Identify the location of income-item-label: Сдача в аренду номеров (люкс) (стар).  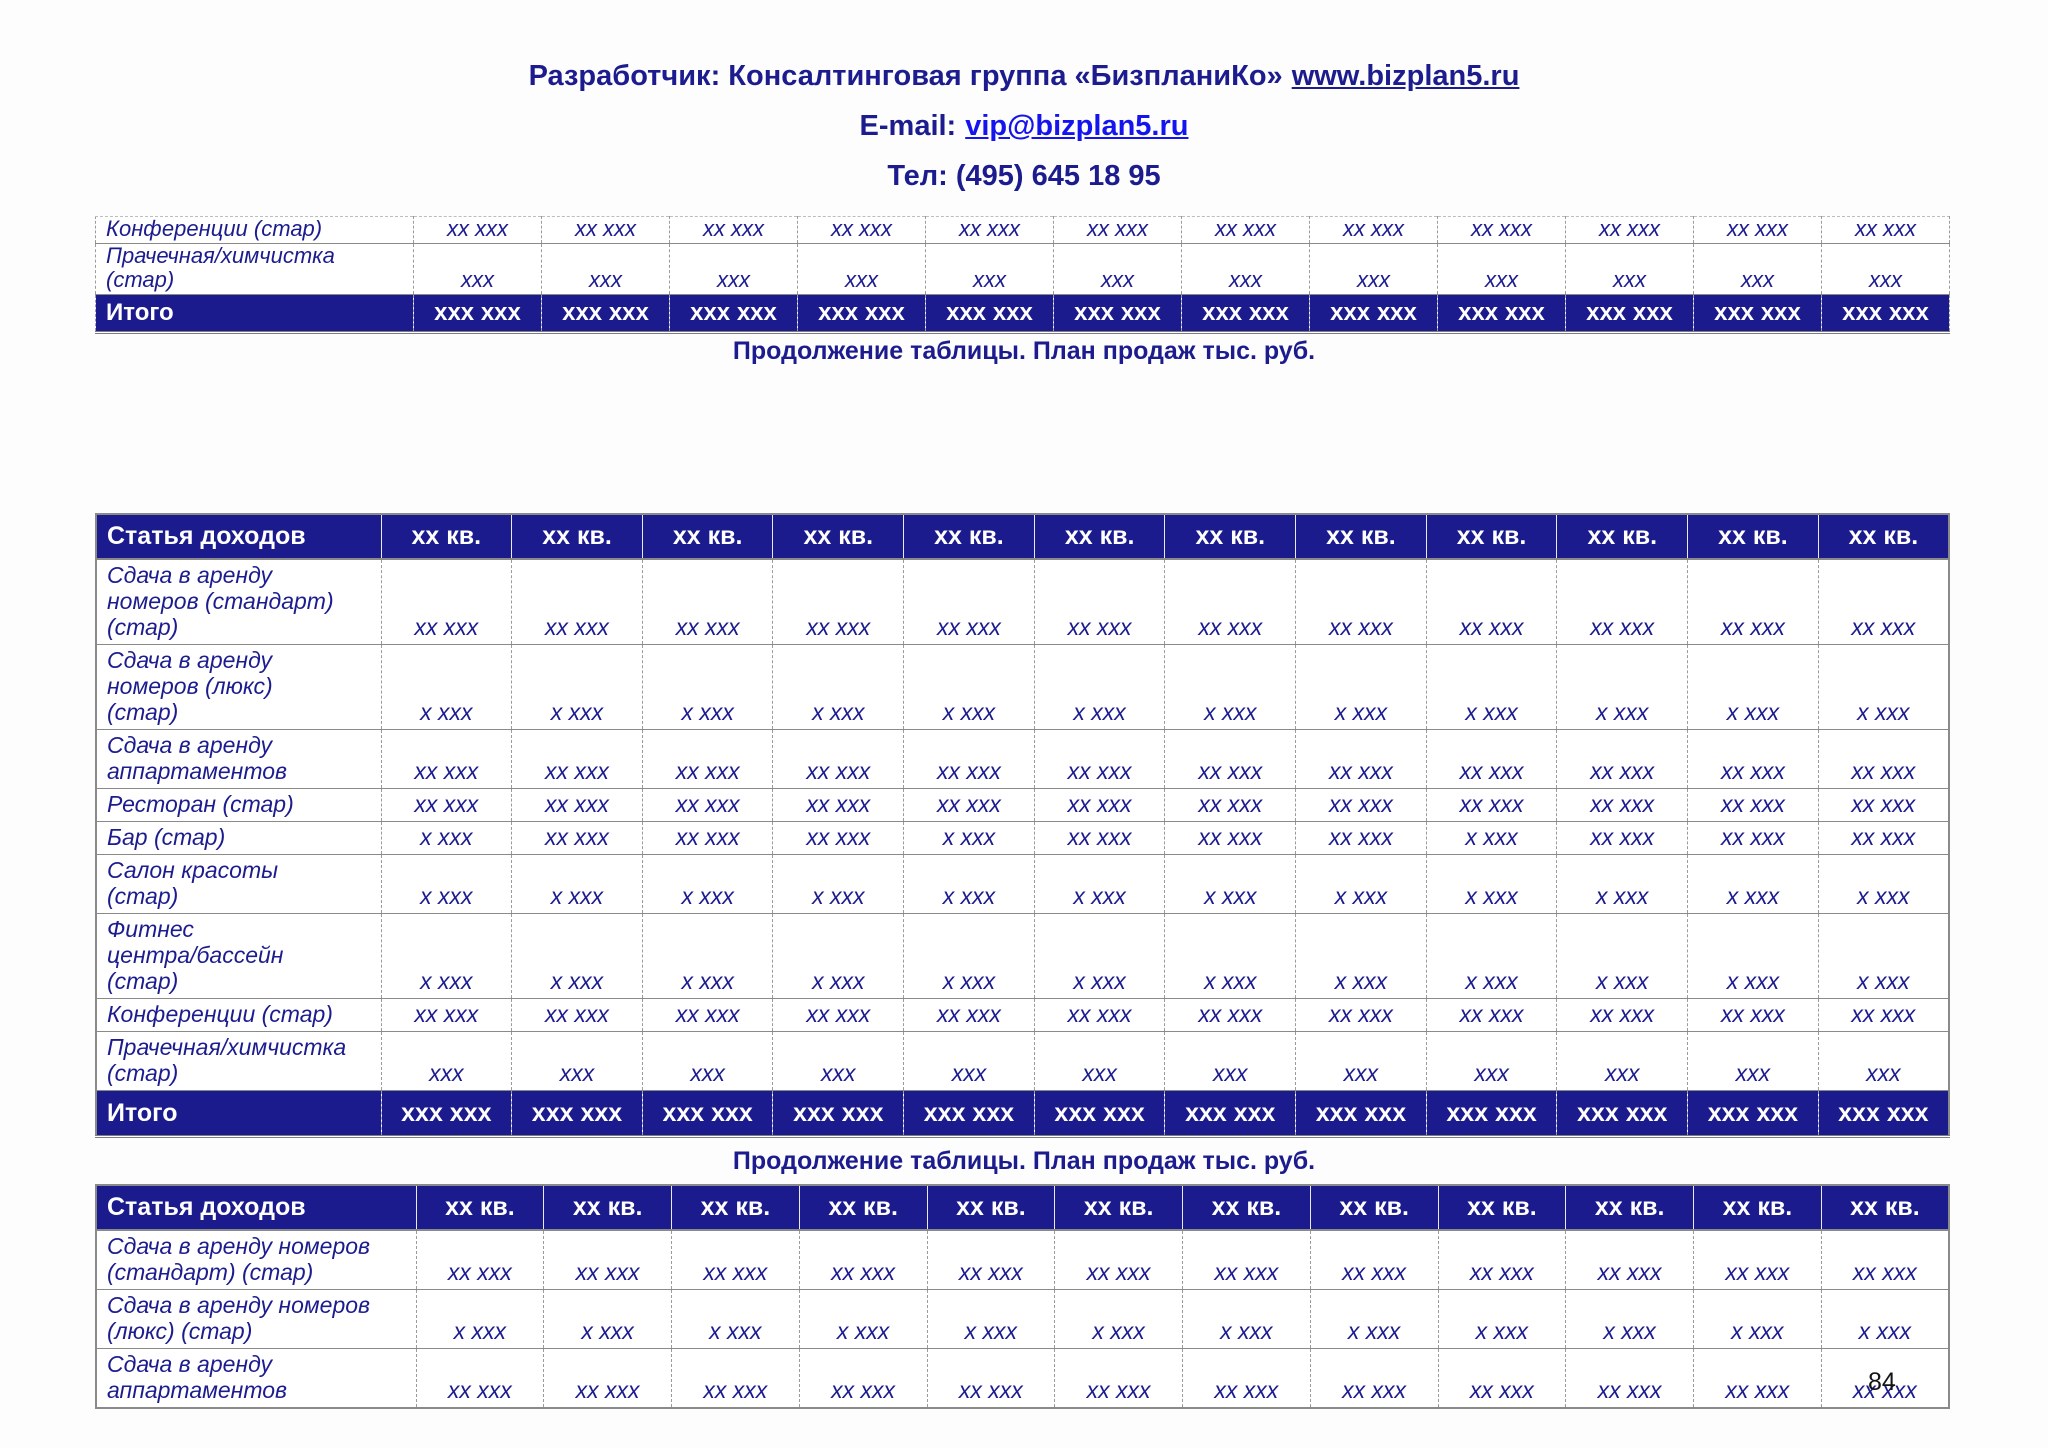
(256, 1319).